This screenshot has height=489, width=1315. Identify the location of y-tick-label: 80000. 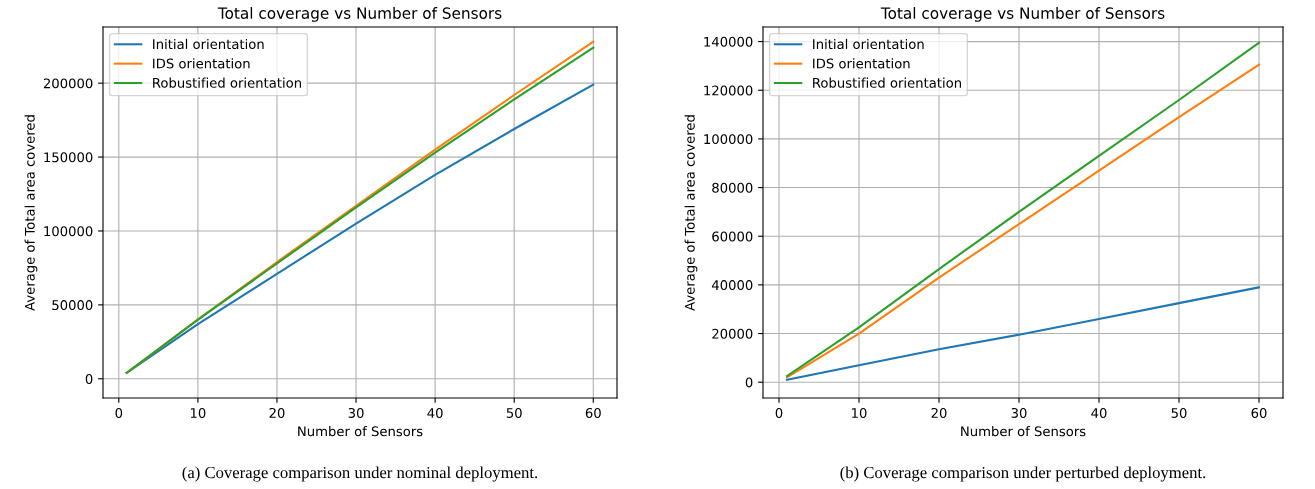
(732, 187).